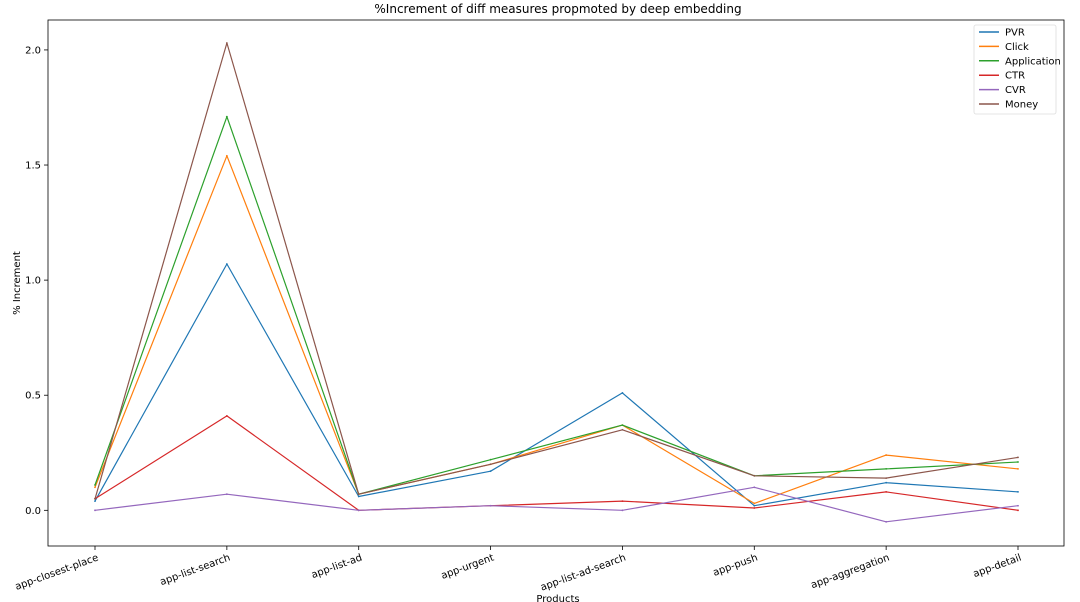 This screenshot has width=1080, height=602. What do you see at coordinates (1015, 90) in the screenshot?
I see `legend-label-cvr: CVR` at bounding box center [1015, 90].